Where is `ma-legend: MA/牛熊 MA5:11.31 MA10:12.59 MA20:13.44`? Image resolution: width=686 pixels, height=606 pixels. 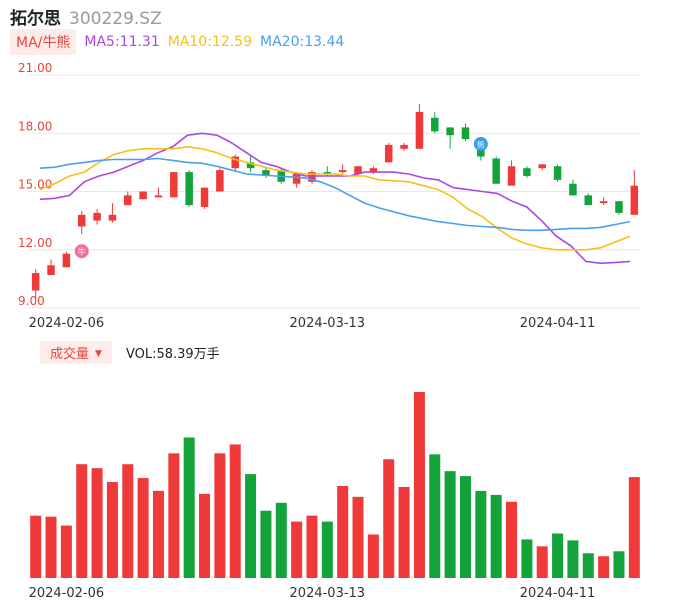 ma-legend: MA/牛熊 MA5:11.31 MA10:12.59 MA20:13.44 is located at coordinates (181, 42).